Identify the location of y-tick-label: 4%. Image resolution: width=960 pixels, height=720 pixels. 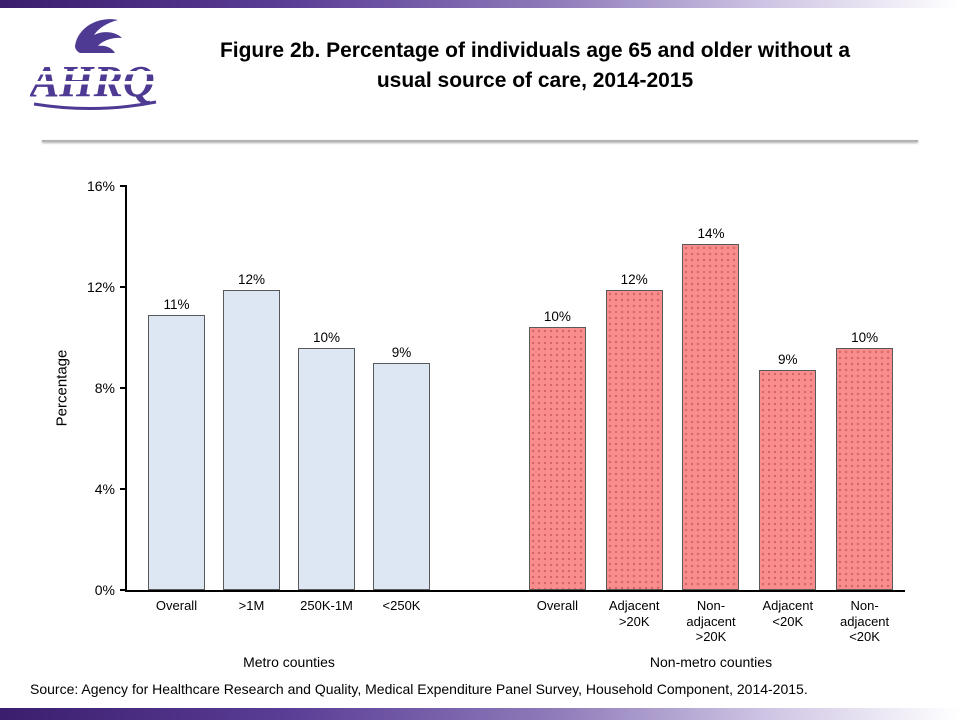
(104, 489).